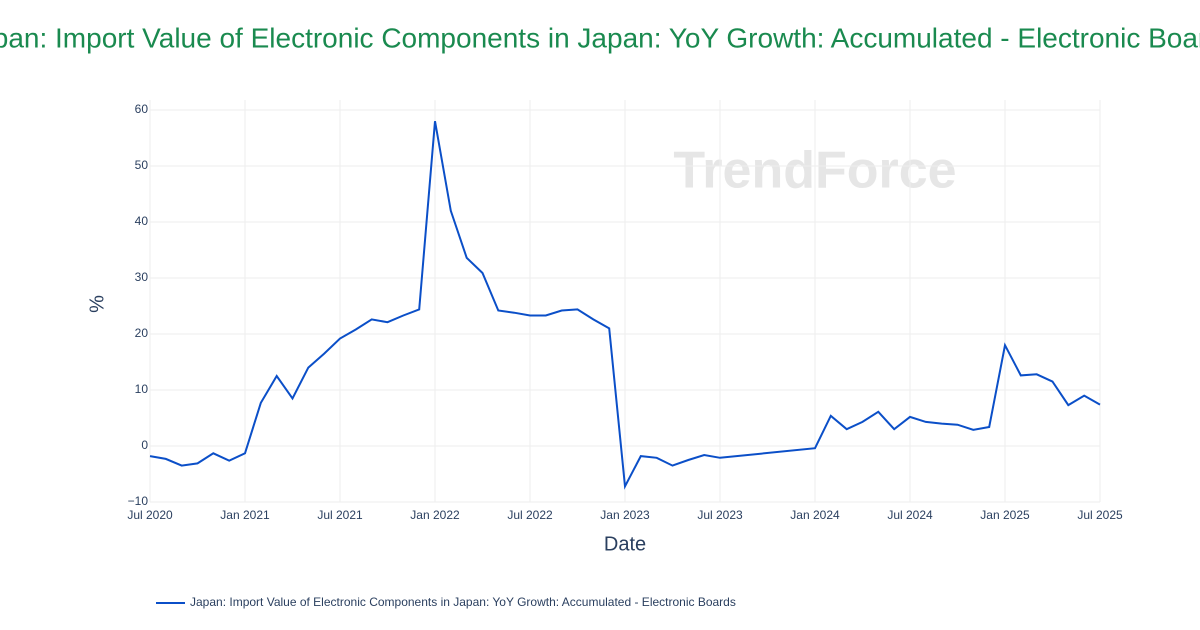 This screenshot has width=1200, height=630. What do you see at coordinates (625, 515) in the screenshot?
I see `x-tick-label: Jan 2023` at bounding box center [625, 515].